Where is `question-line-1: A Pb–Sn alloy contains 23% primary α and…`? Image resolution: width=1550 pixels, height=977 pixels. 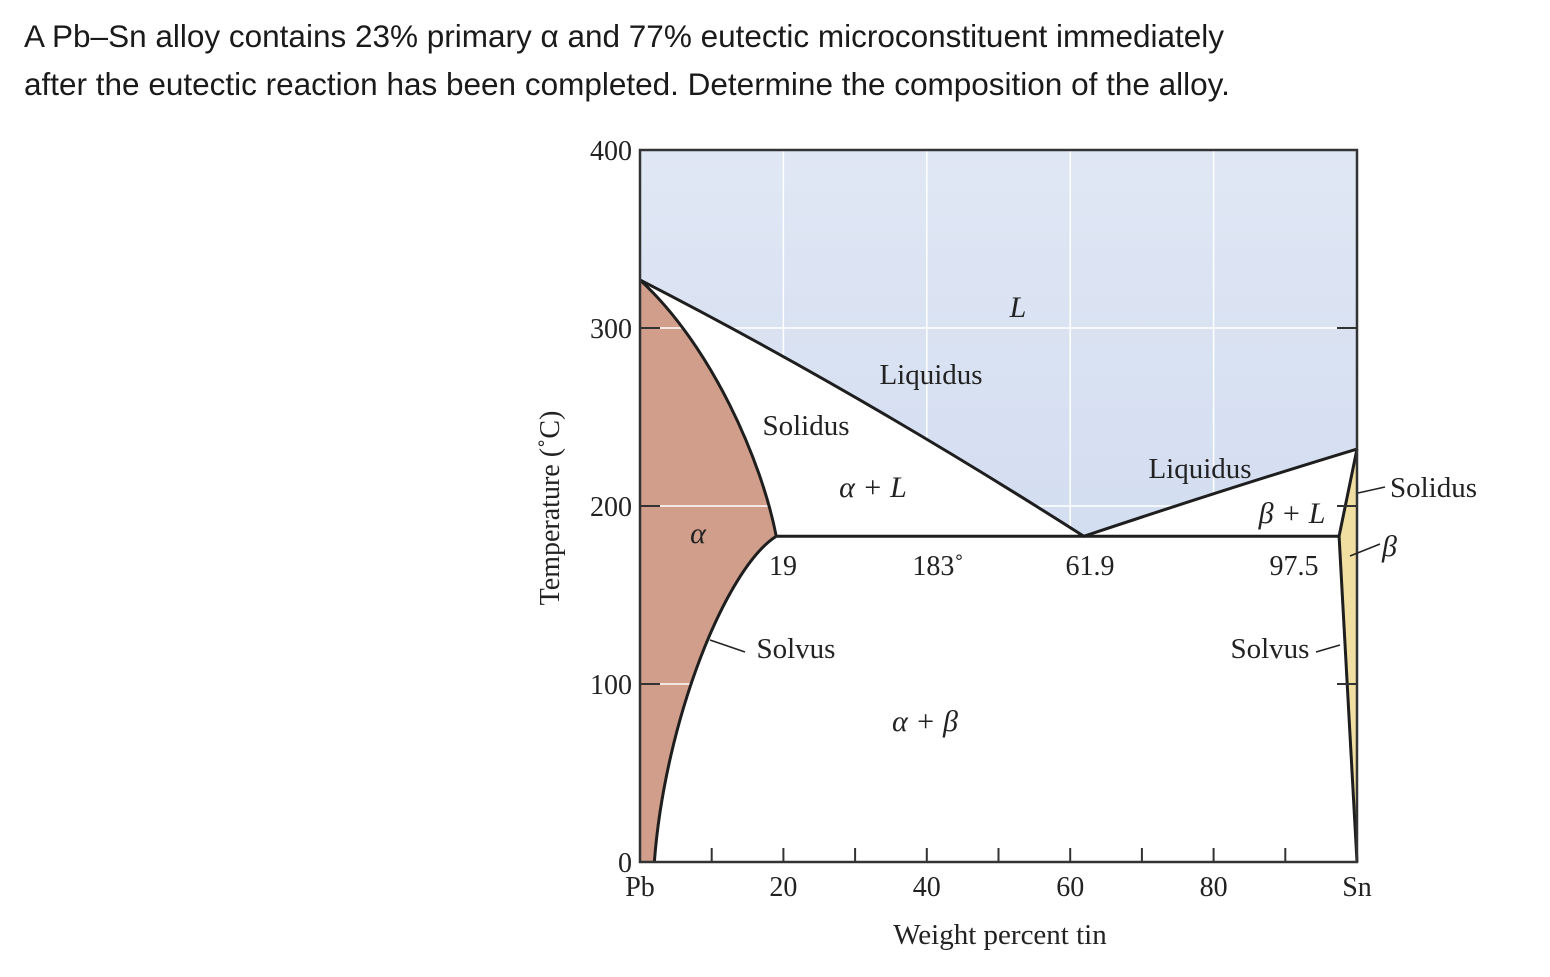
question-line-1: A Pb–Sn alloy contains 23% primary α and… is located at coordinates (624, 36).